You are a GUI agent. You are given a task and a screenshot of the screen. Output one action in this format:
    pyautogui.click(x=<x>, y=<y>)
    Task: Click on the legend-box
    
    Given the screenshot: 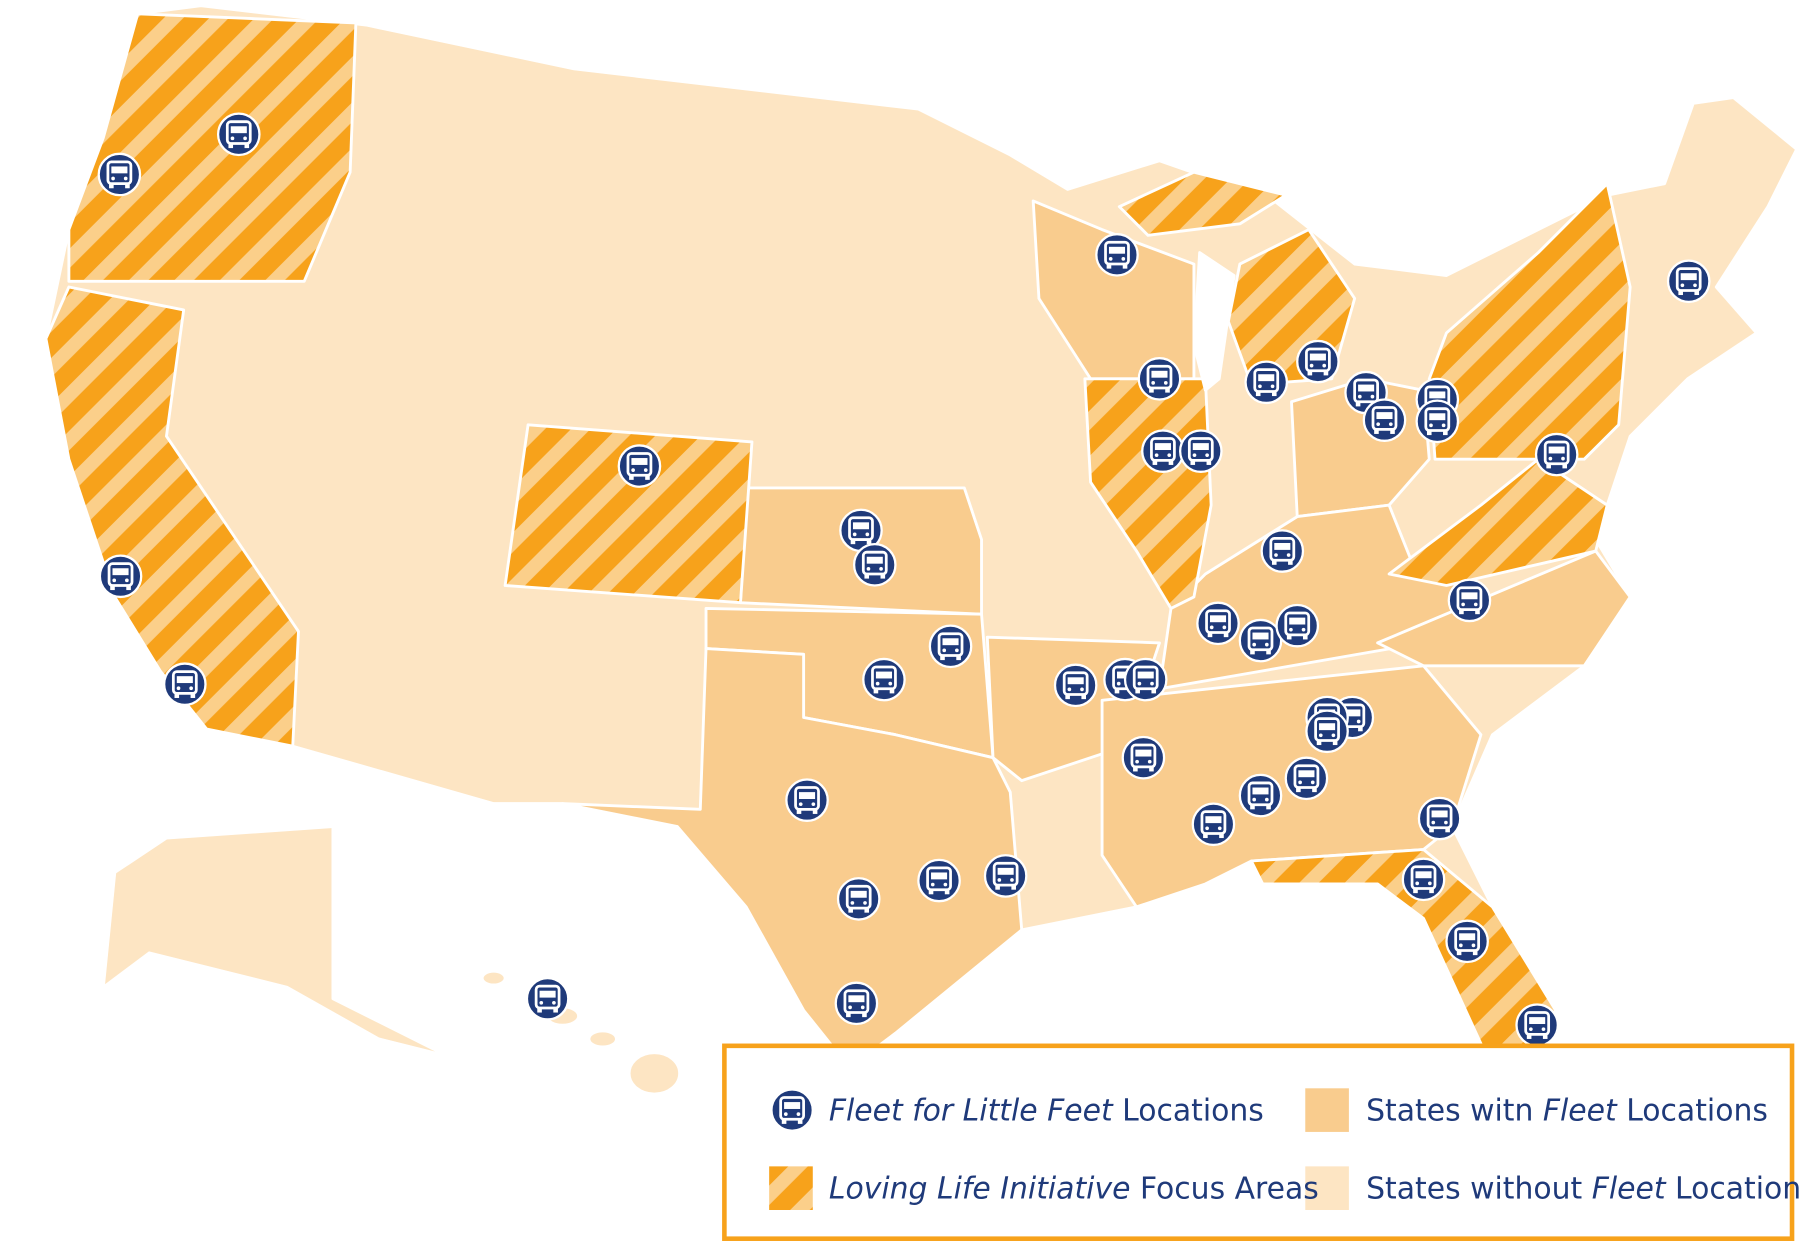 What is the action you would take?
    pyautogui.click(x=1258, y=1142)
    